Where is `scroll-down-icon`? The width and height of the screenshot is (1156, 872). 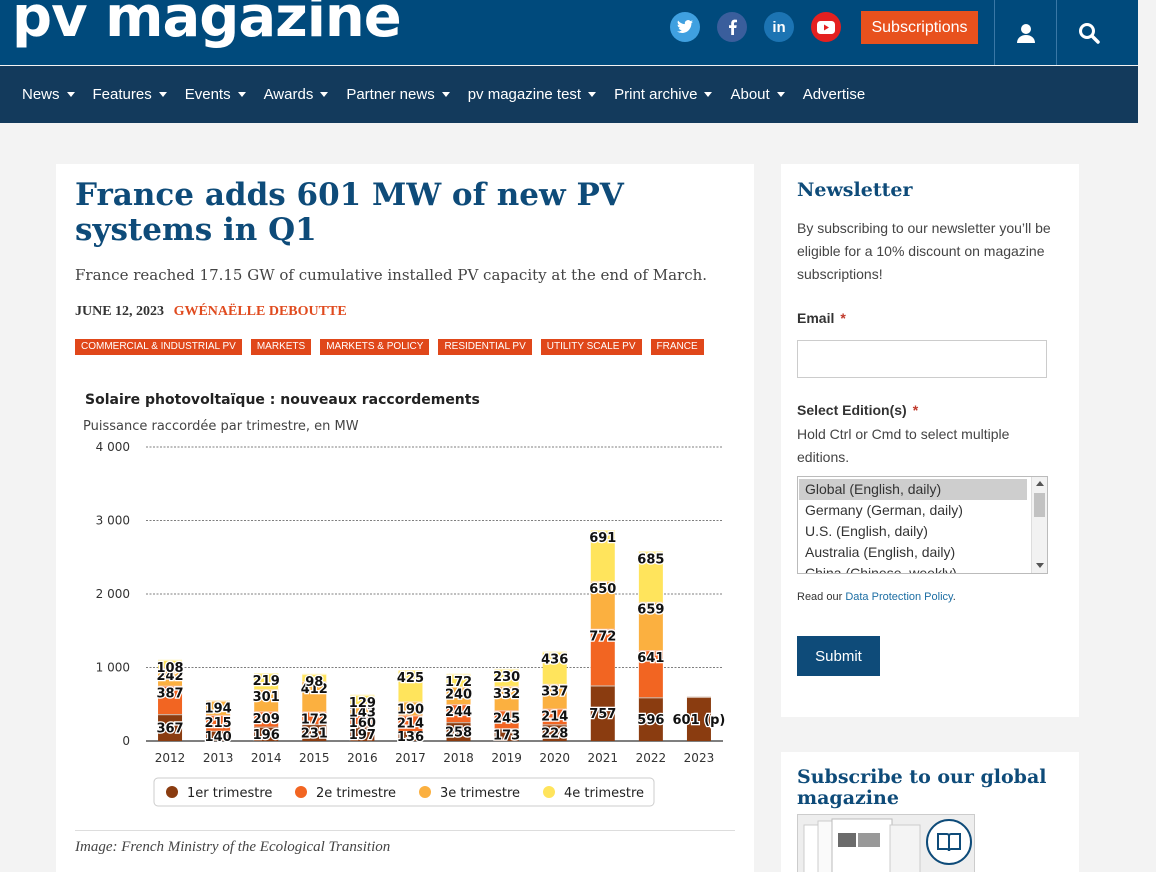 scroll-down-icon is located at coordinates (1040, 565).